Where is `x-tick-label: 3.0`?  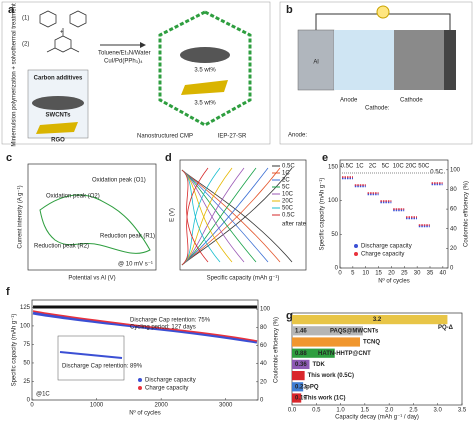
x-tick-label: 3.0 is located at coordinates (438, 411).